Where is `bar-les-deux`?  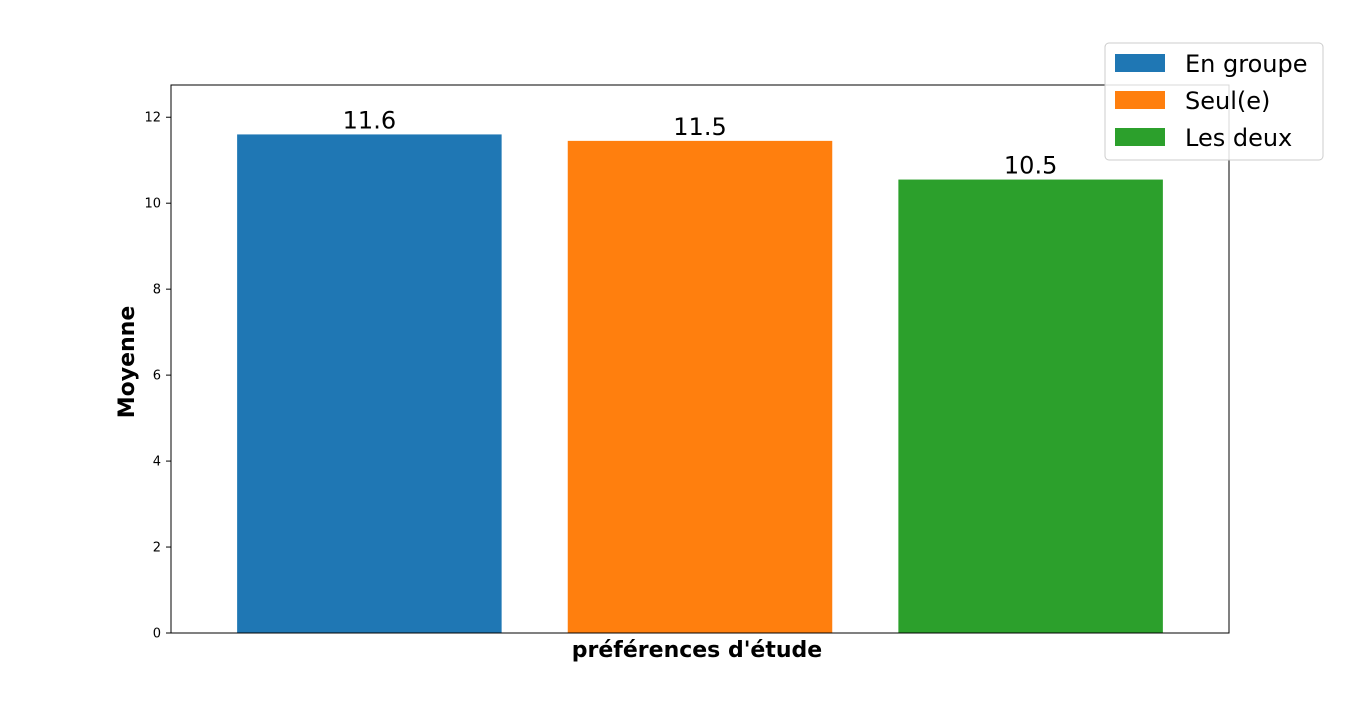
bar-les-deux is located at coordinates (1030, 406).